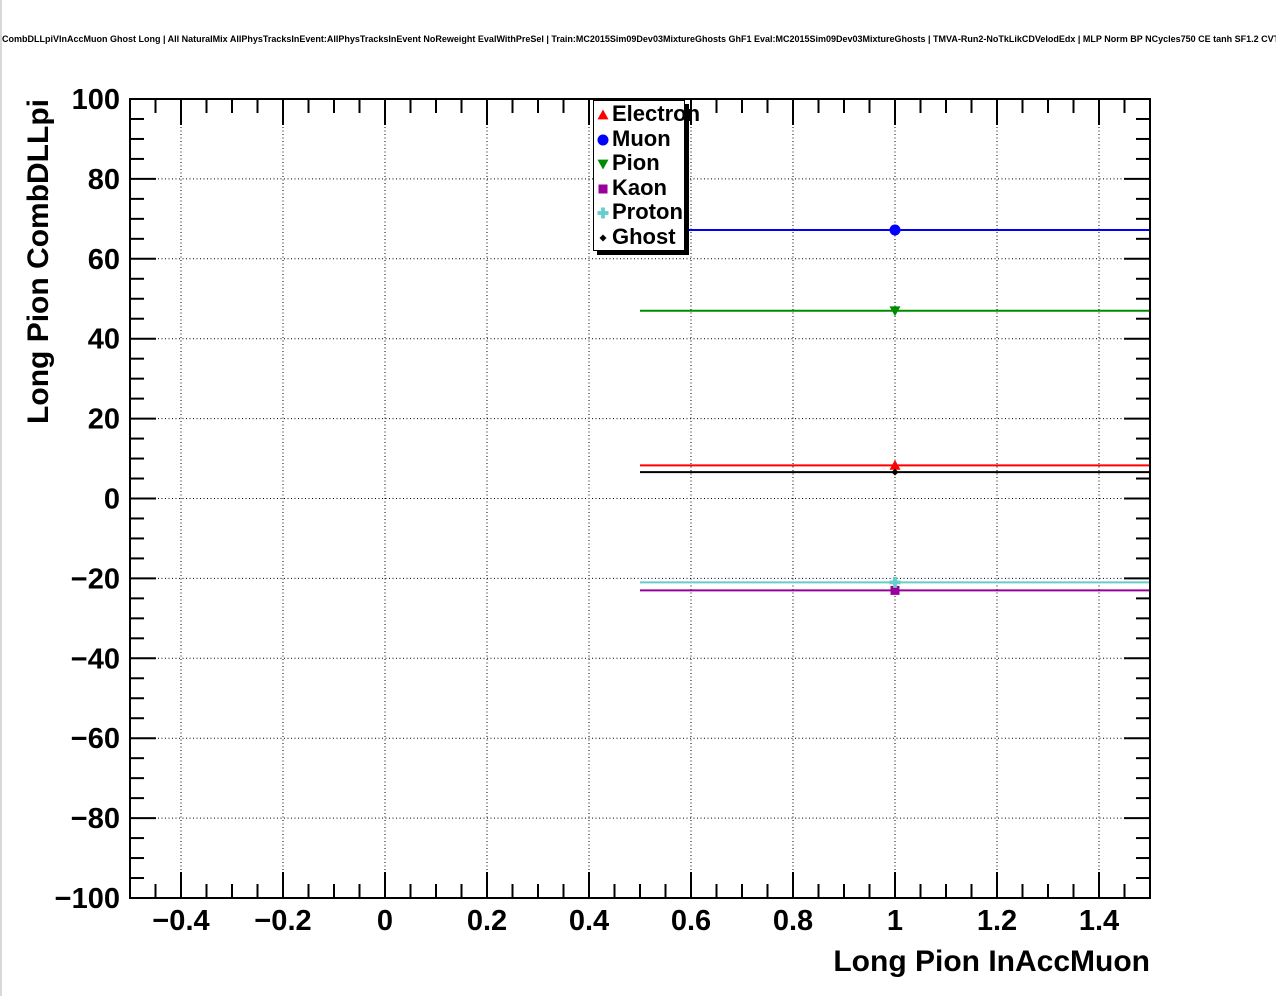  Describe the element at coordinates (487, 921) in the screenshot. I see `x-tick-label: 0.2` at that location.